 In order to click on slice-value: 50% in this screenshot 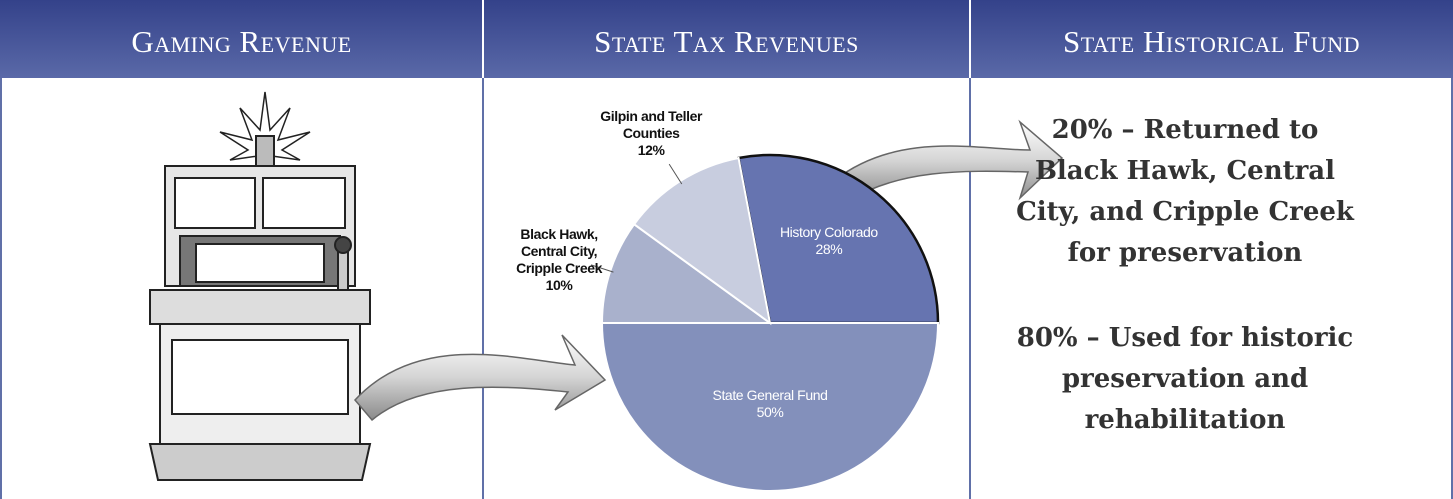, I will do `click(770, 412)`.